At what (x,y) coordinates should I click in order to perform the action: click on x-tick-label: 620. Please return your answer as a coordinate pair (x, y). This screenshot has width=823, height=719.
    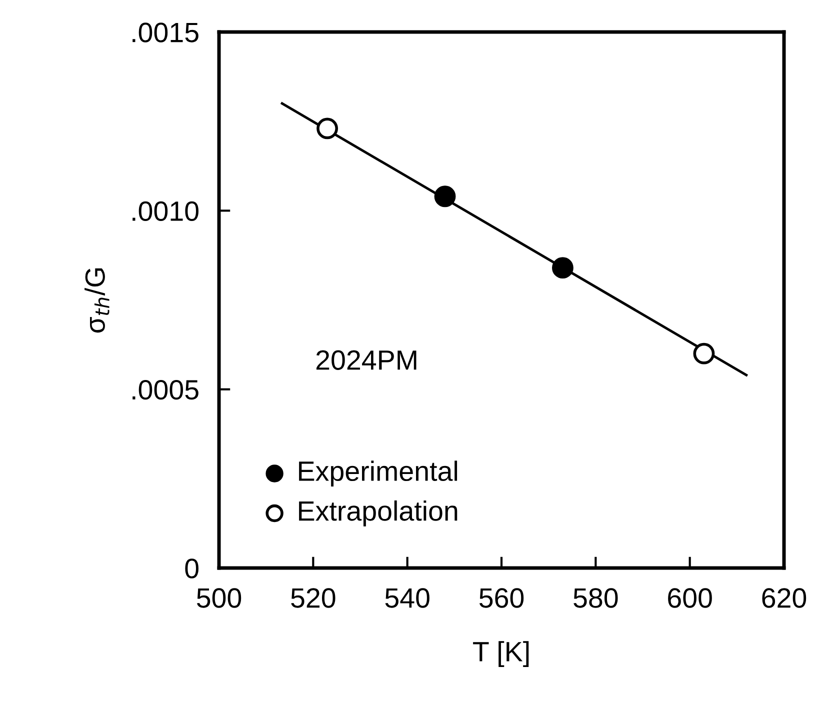
    Looking at the image, I should click on (784, 598).